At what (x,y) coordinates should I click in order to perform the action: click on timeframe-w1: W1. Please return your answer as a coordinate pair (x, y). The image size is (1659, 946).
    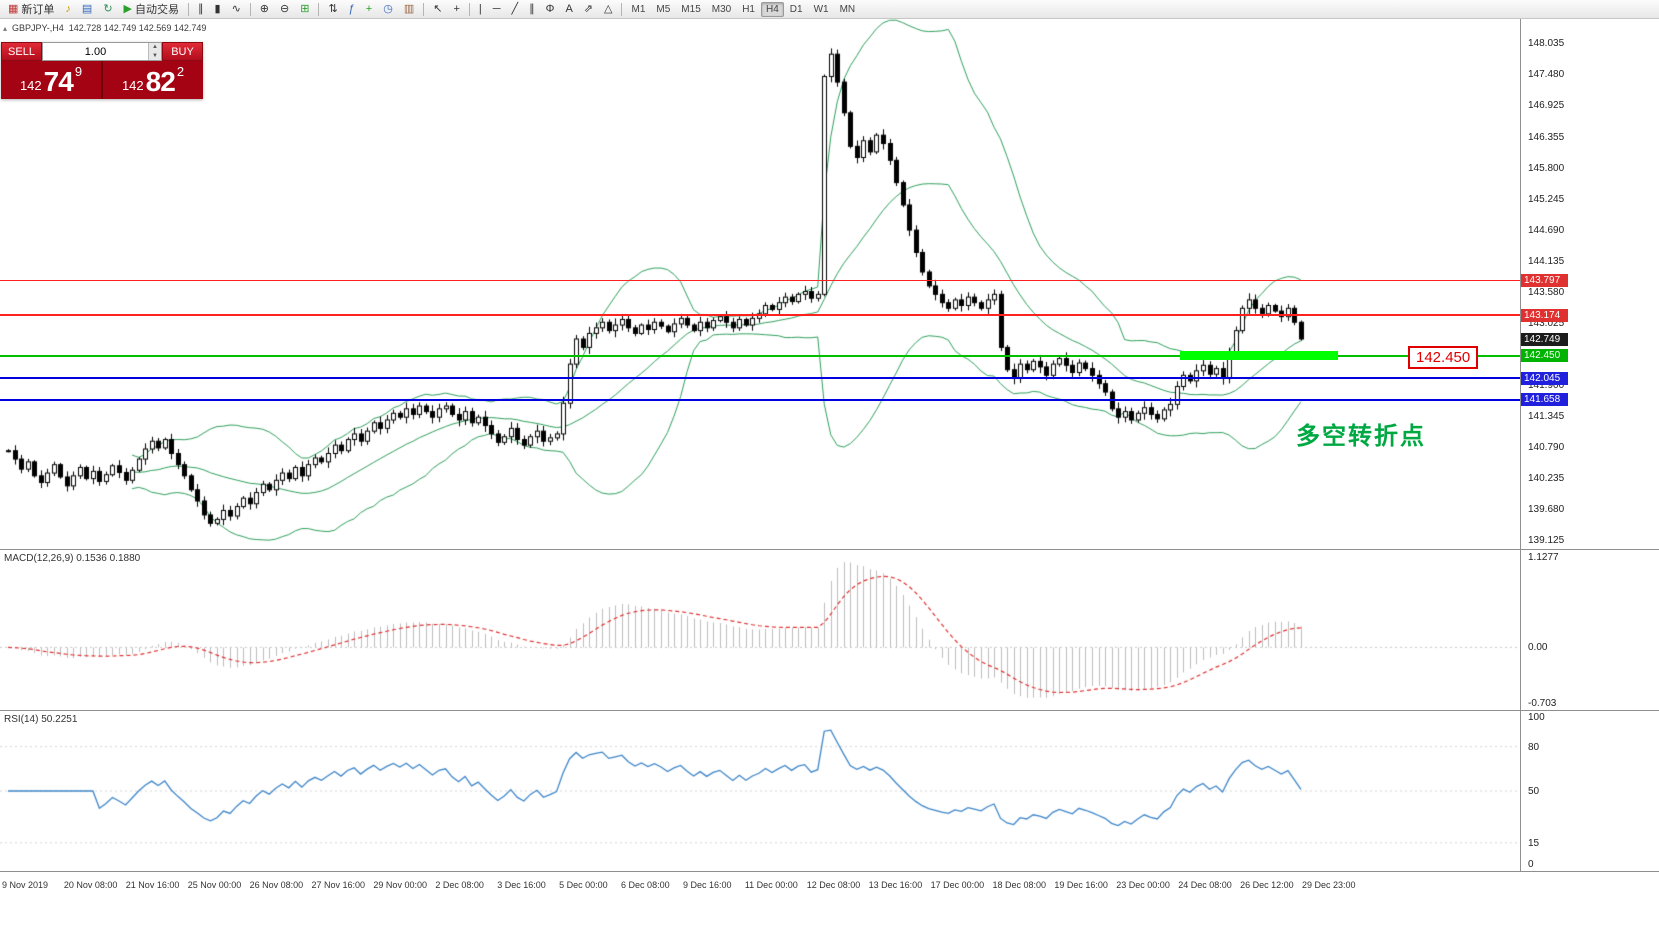
    Looking at the image, I should click on (821, 9).